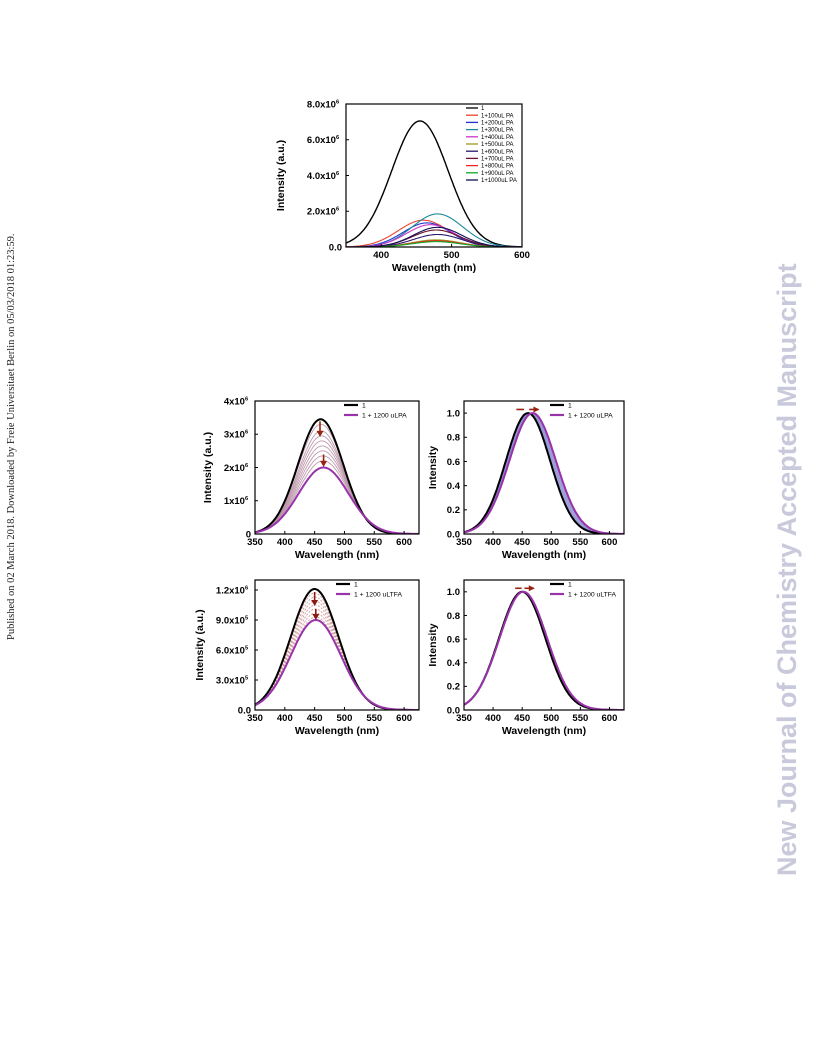  Describe the element at coordinates (453, 639) in the screenshot. I see `y-tick-label: 0.6` at that location.